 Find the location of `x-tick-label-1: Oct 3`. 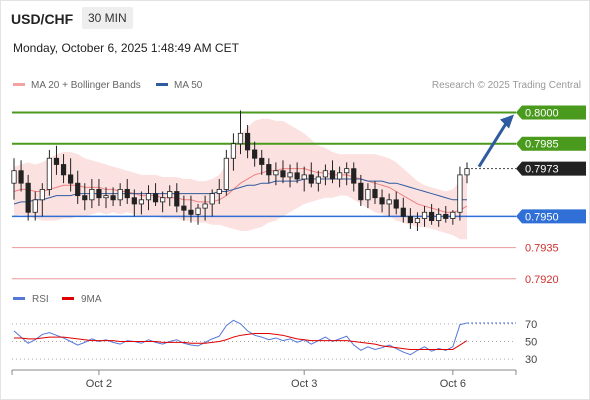

x-tick-label-1: Oct 3 is located at coordinates (304, 384).